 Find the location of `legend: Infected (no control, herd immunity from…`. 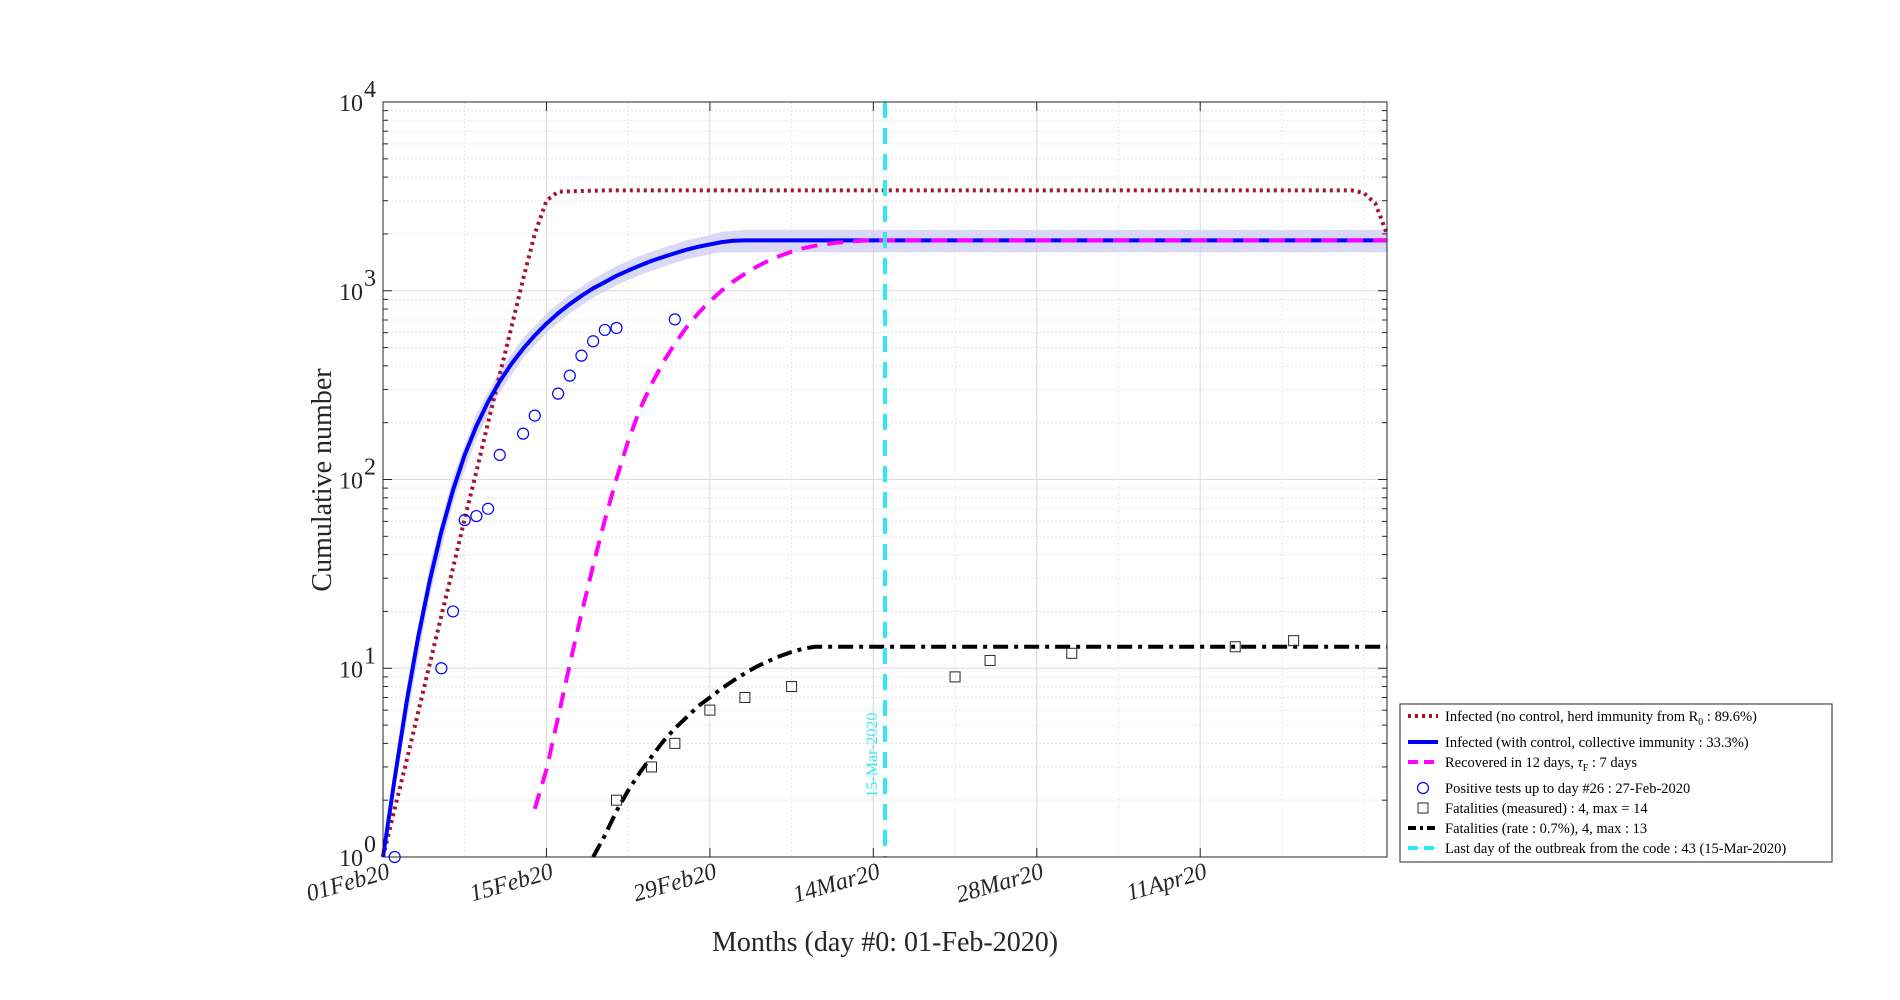

legend: Infected (no control, herd immunity from… is located at coordinates (1616, 783).